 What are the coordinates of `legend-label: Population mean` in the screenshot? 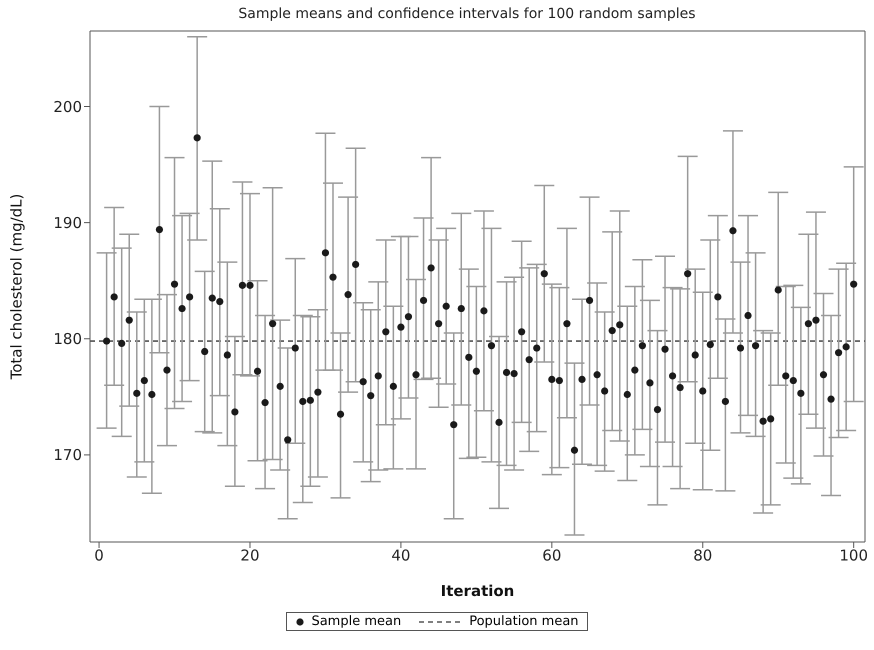 It's located at (524, 621).